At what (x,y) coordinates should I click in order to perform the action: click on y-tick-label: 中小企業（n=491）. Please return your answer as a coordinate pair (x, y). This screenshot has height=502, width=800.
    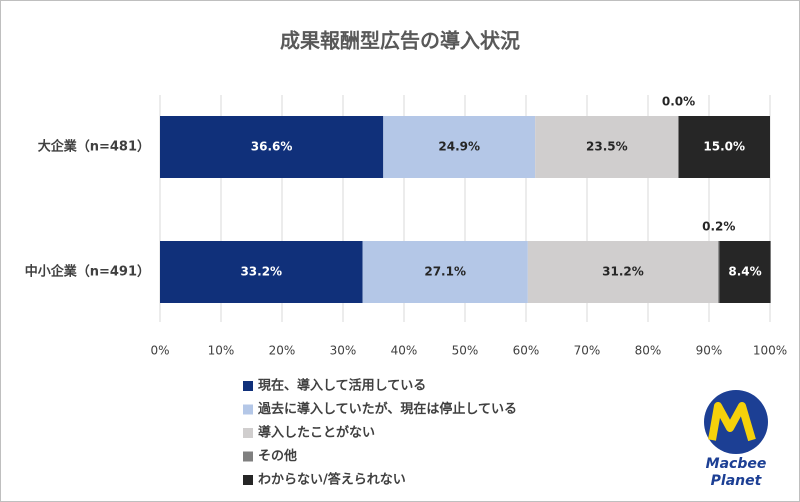
    Looking at the image, I should click on (87, 272).